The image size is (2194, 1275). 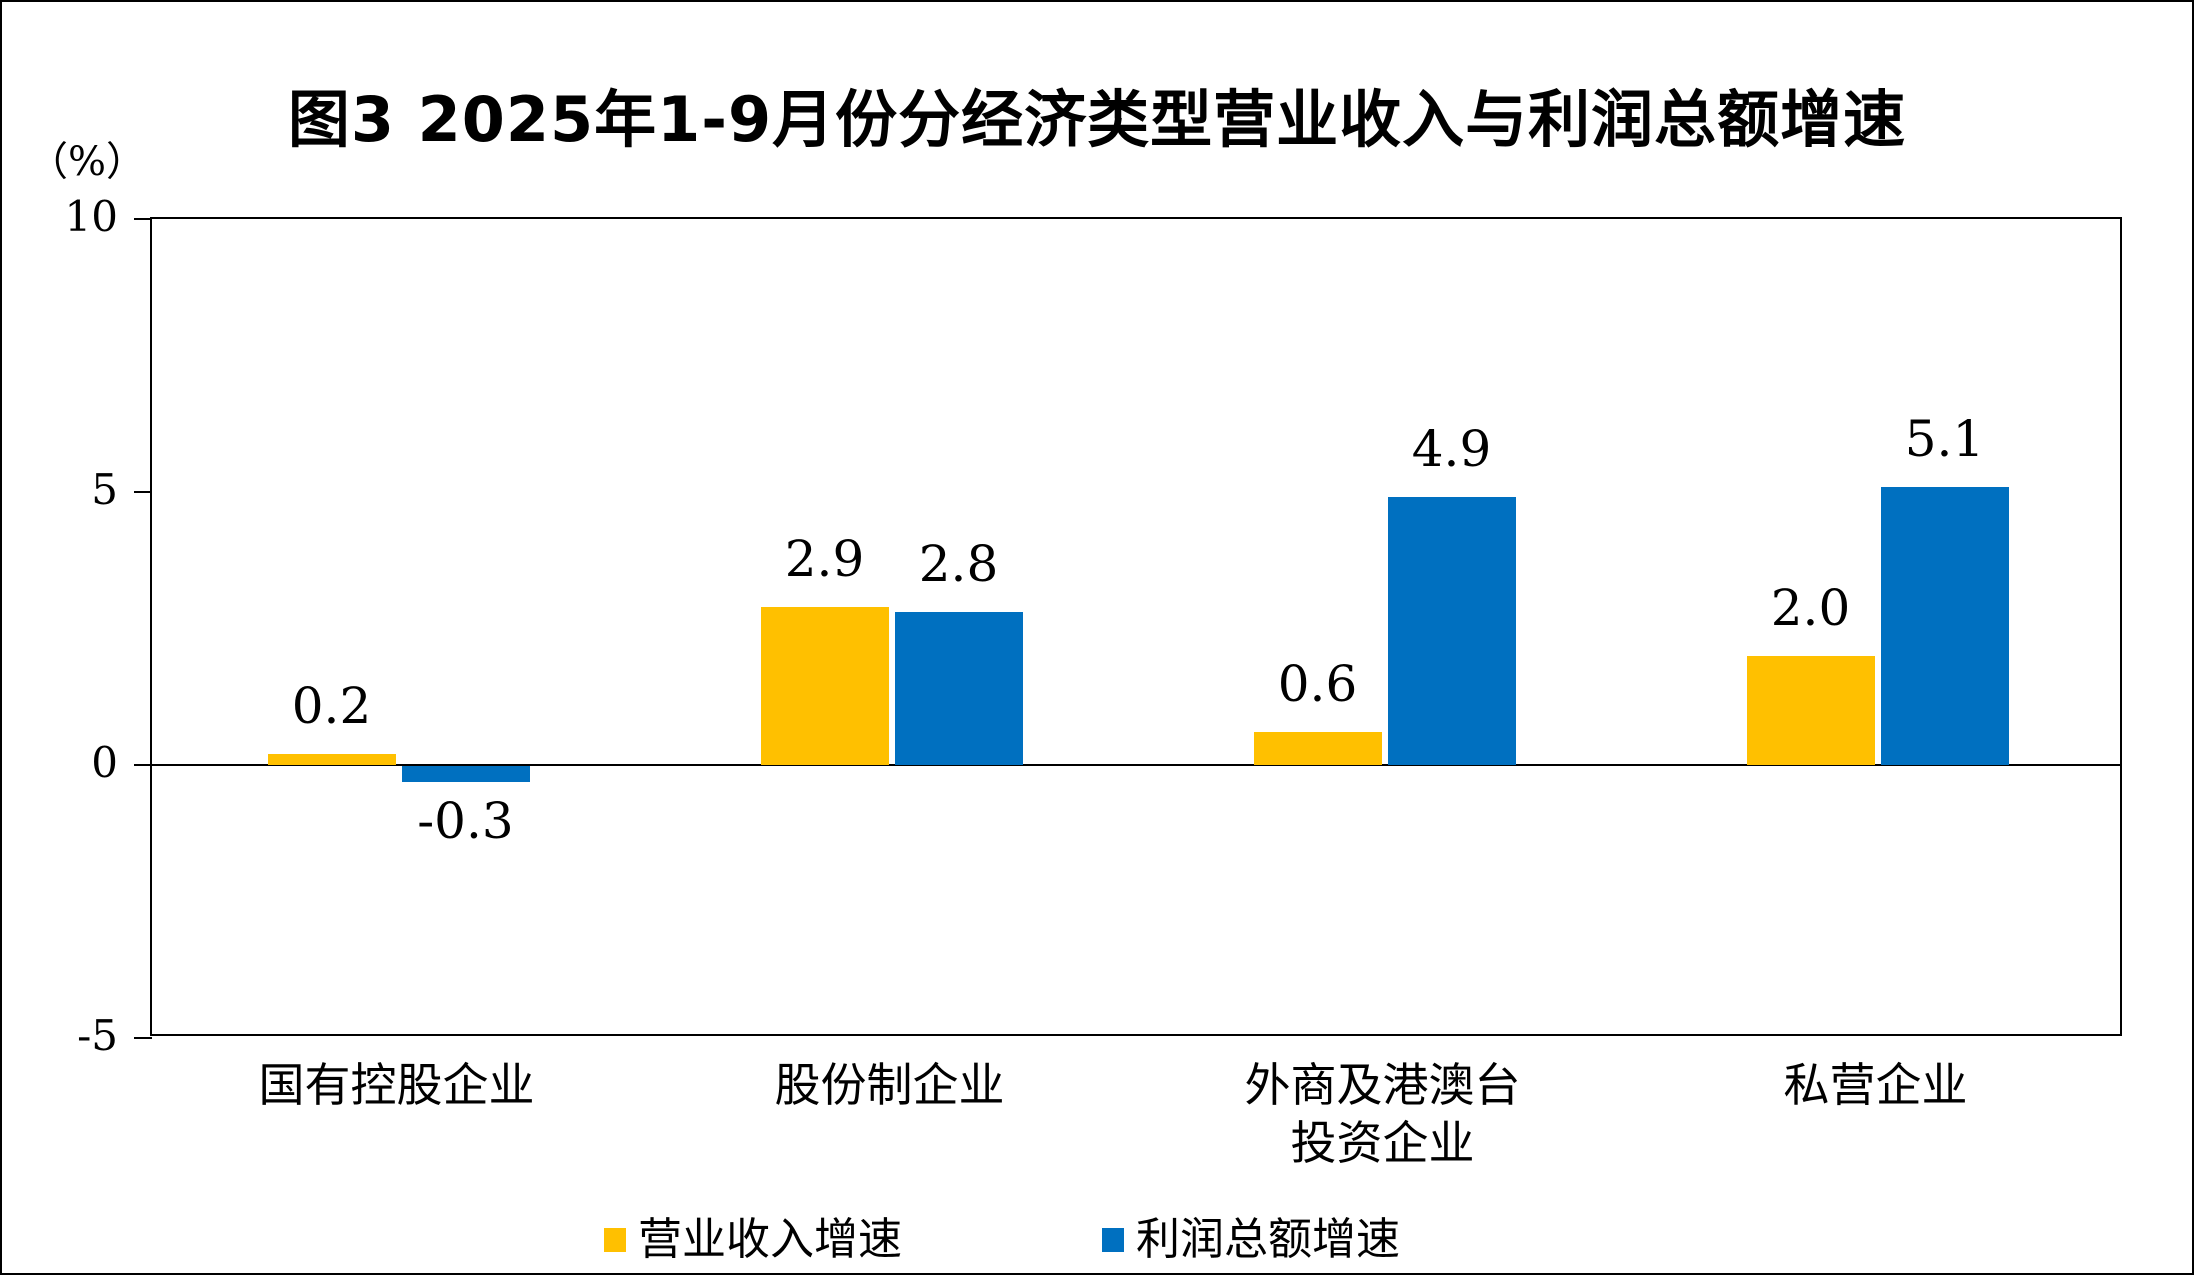 I want to click on bar-利润总额增速-股份制企业, so click(x=958, y=688).